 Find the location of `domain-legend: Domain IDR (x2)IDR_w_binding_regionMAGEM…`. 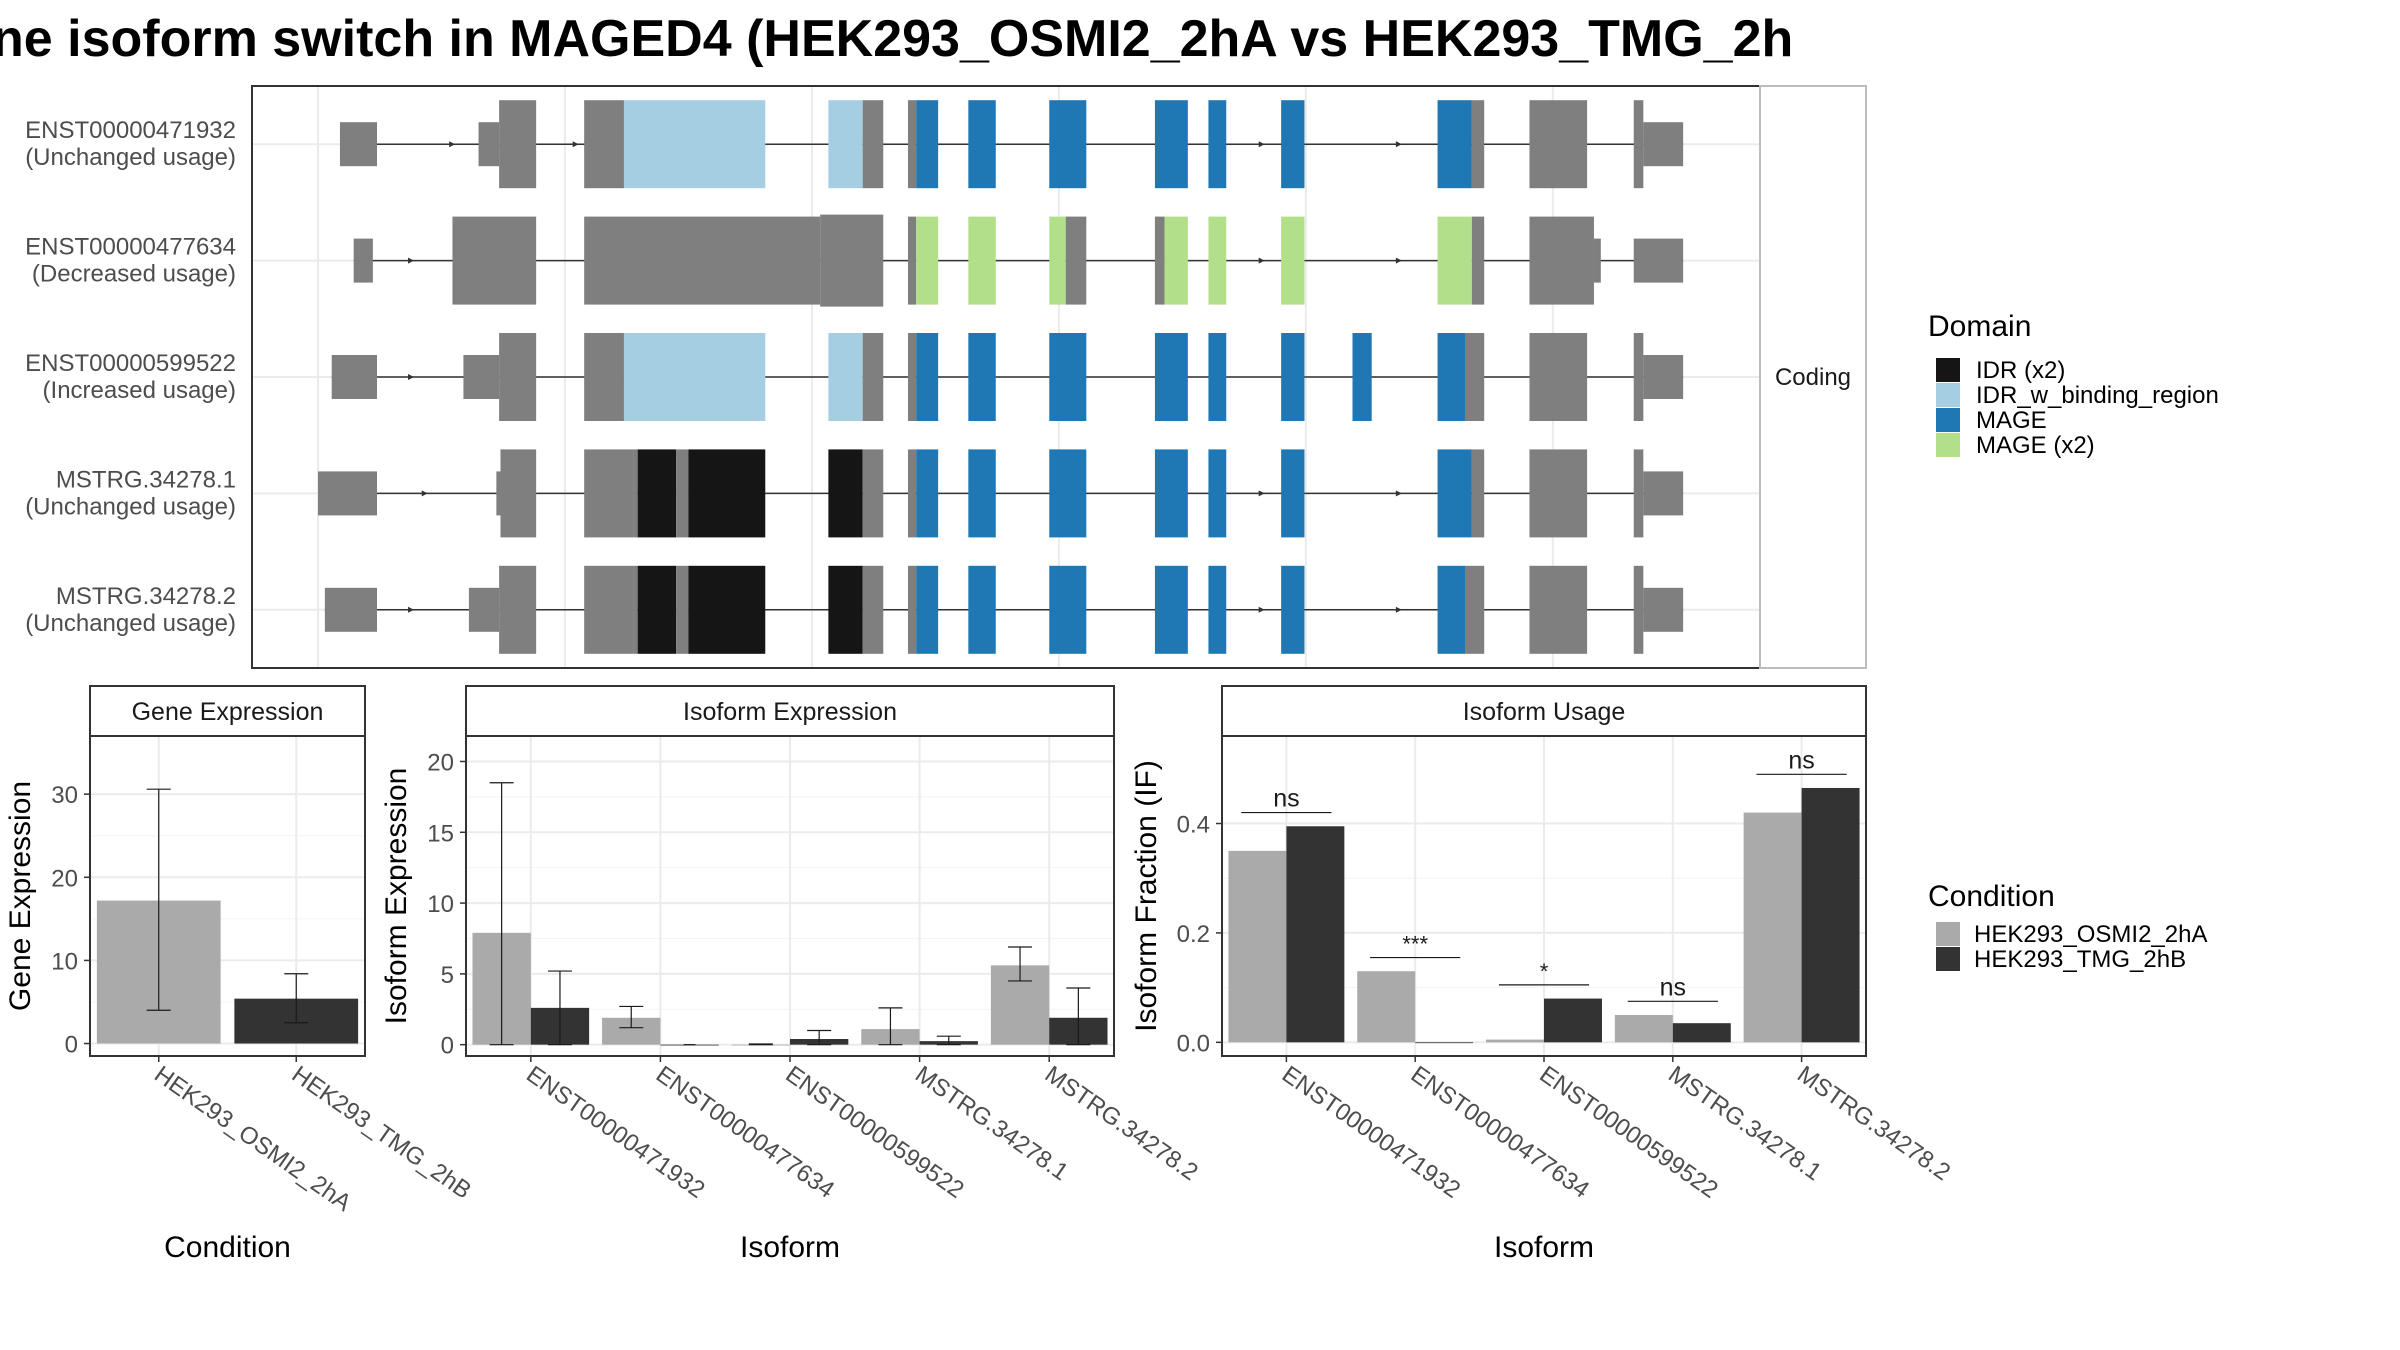

domain-legend: Domain IDR (x2)IDR_w_binding_regionMAGEM… is located at coordinates (2073, 384).